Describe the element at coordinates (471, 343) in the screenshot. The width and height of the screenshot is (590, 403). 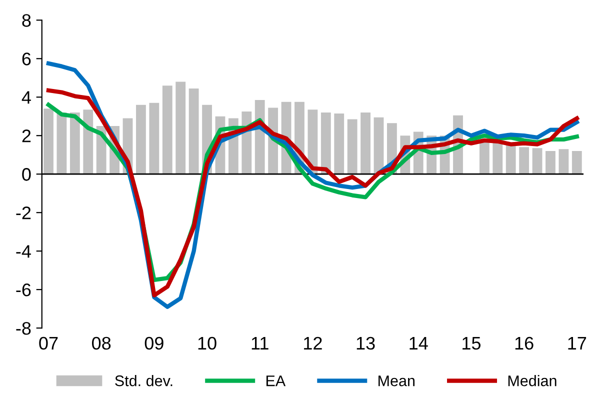
I see `x-tick-label: 15` at that location.